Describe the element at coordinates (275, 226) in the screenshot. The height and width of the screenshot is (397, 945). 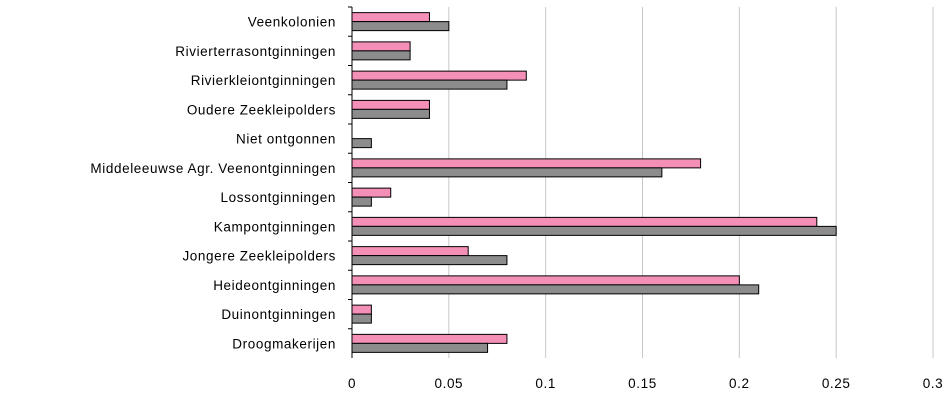
I see `category-label: Kampontginningen` at that location.